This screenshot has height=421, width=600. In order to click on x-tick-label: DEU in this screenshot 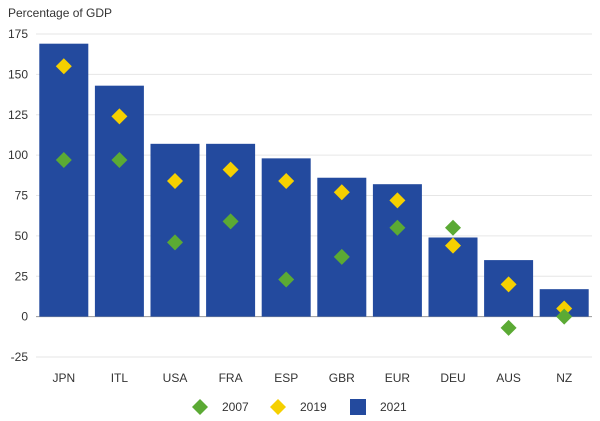, I will do `click(452, 378)`.